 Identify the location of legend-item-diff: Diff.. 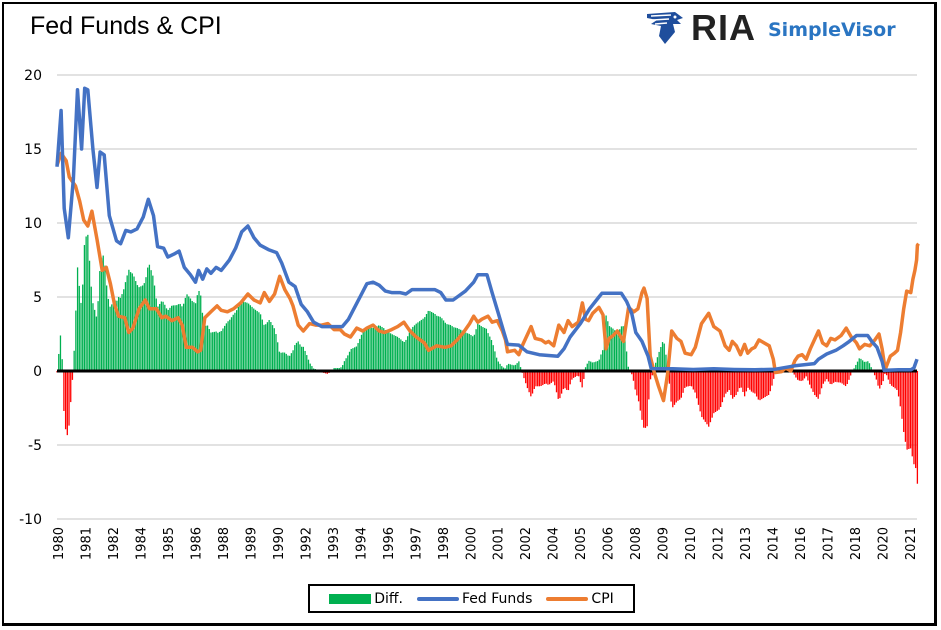
(366, 599).